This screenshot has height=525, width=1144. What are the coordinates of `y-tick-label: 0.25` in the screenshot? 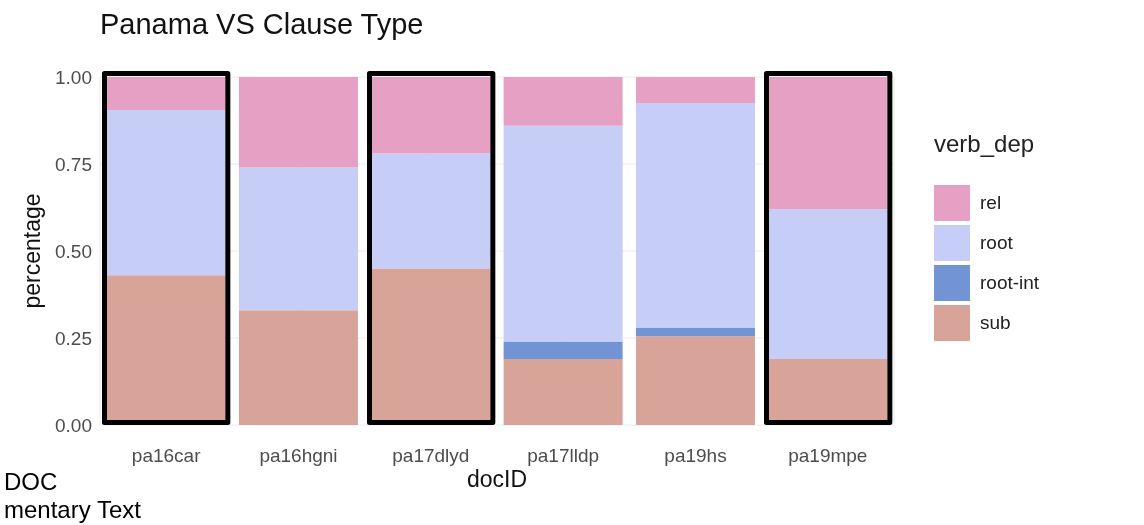 It's located at (73, 338).